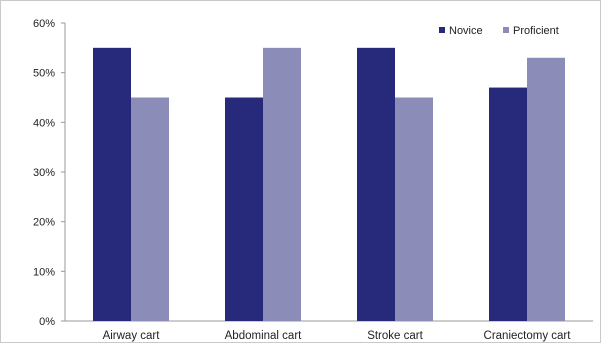 This screenshot has height=344, width=601. What do you see at coordinates (499, 31) in the screenshot?
I see `legend: Novice Proficient` at bounding box center [499, 31].